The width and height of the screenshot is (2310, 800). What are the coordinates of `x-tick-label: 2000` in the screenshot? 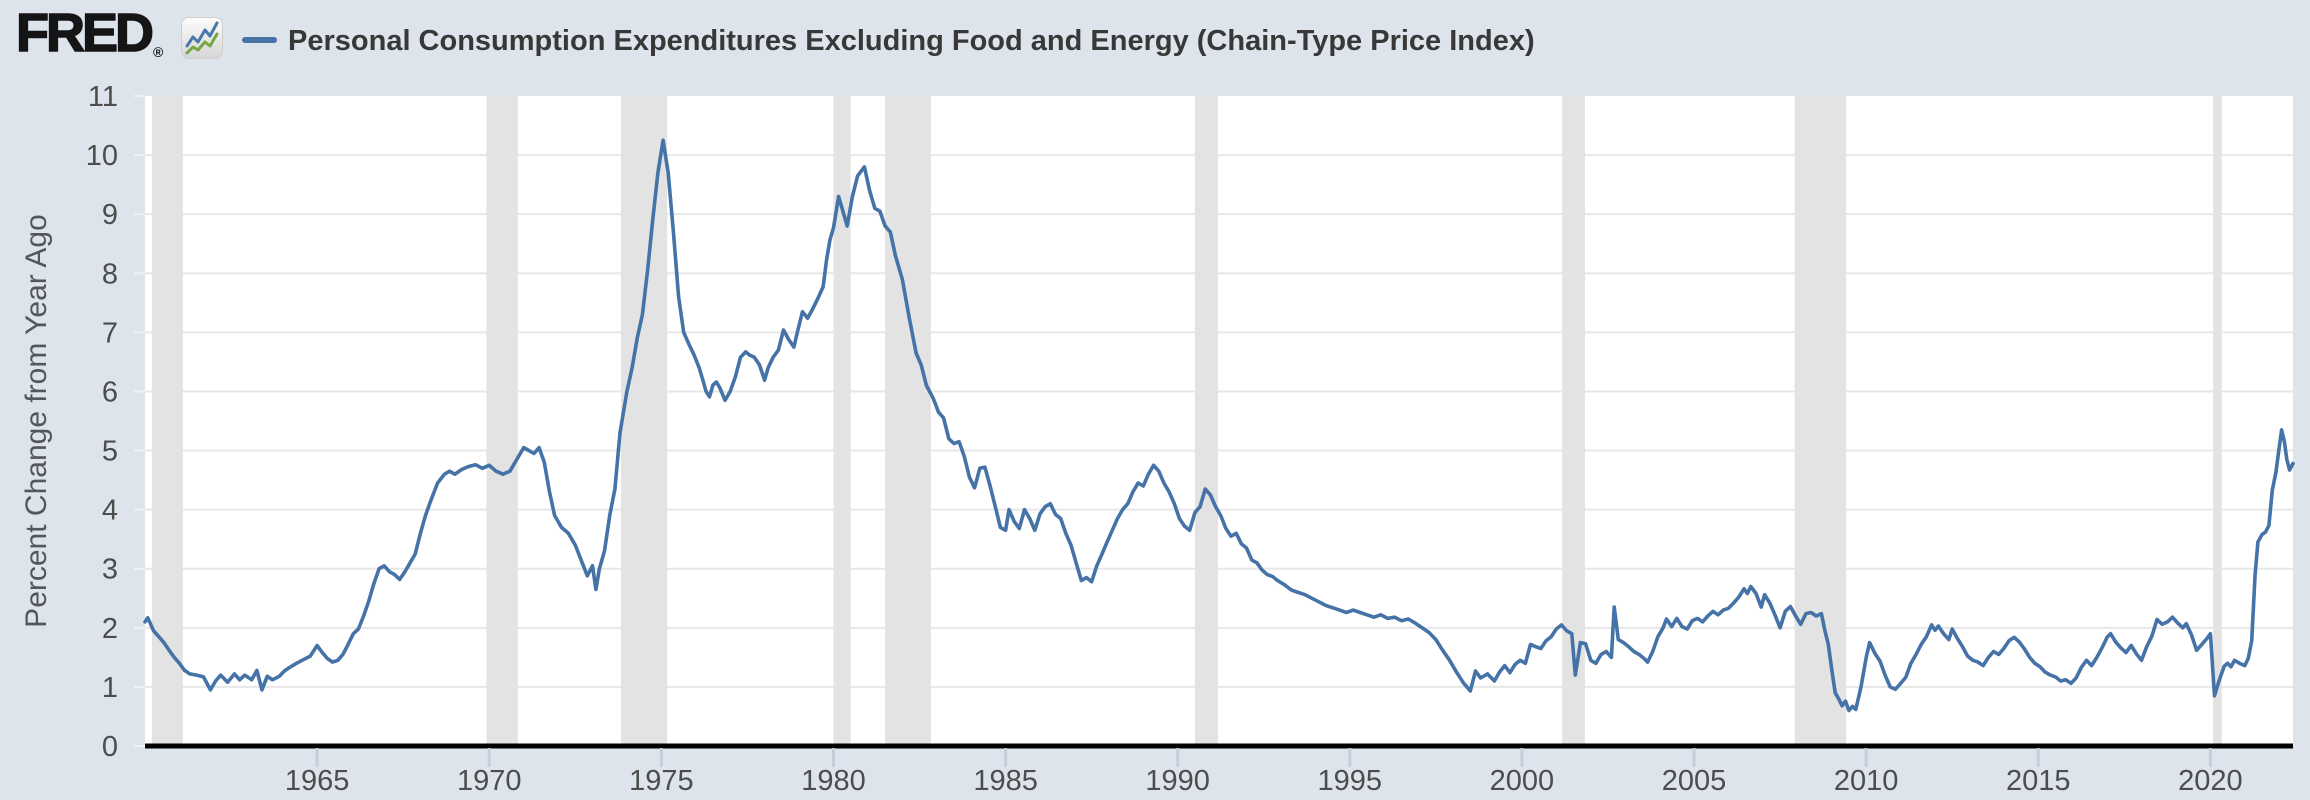 It's located at (1522, 781).